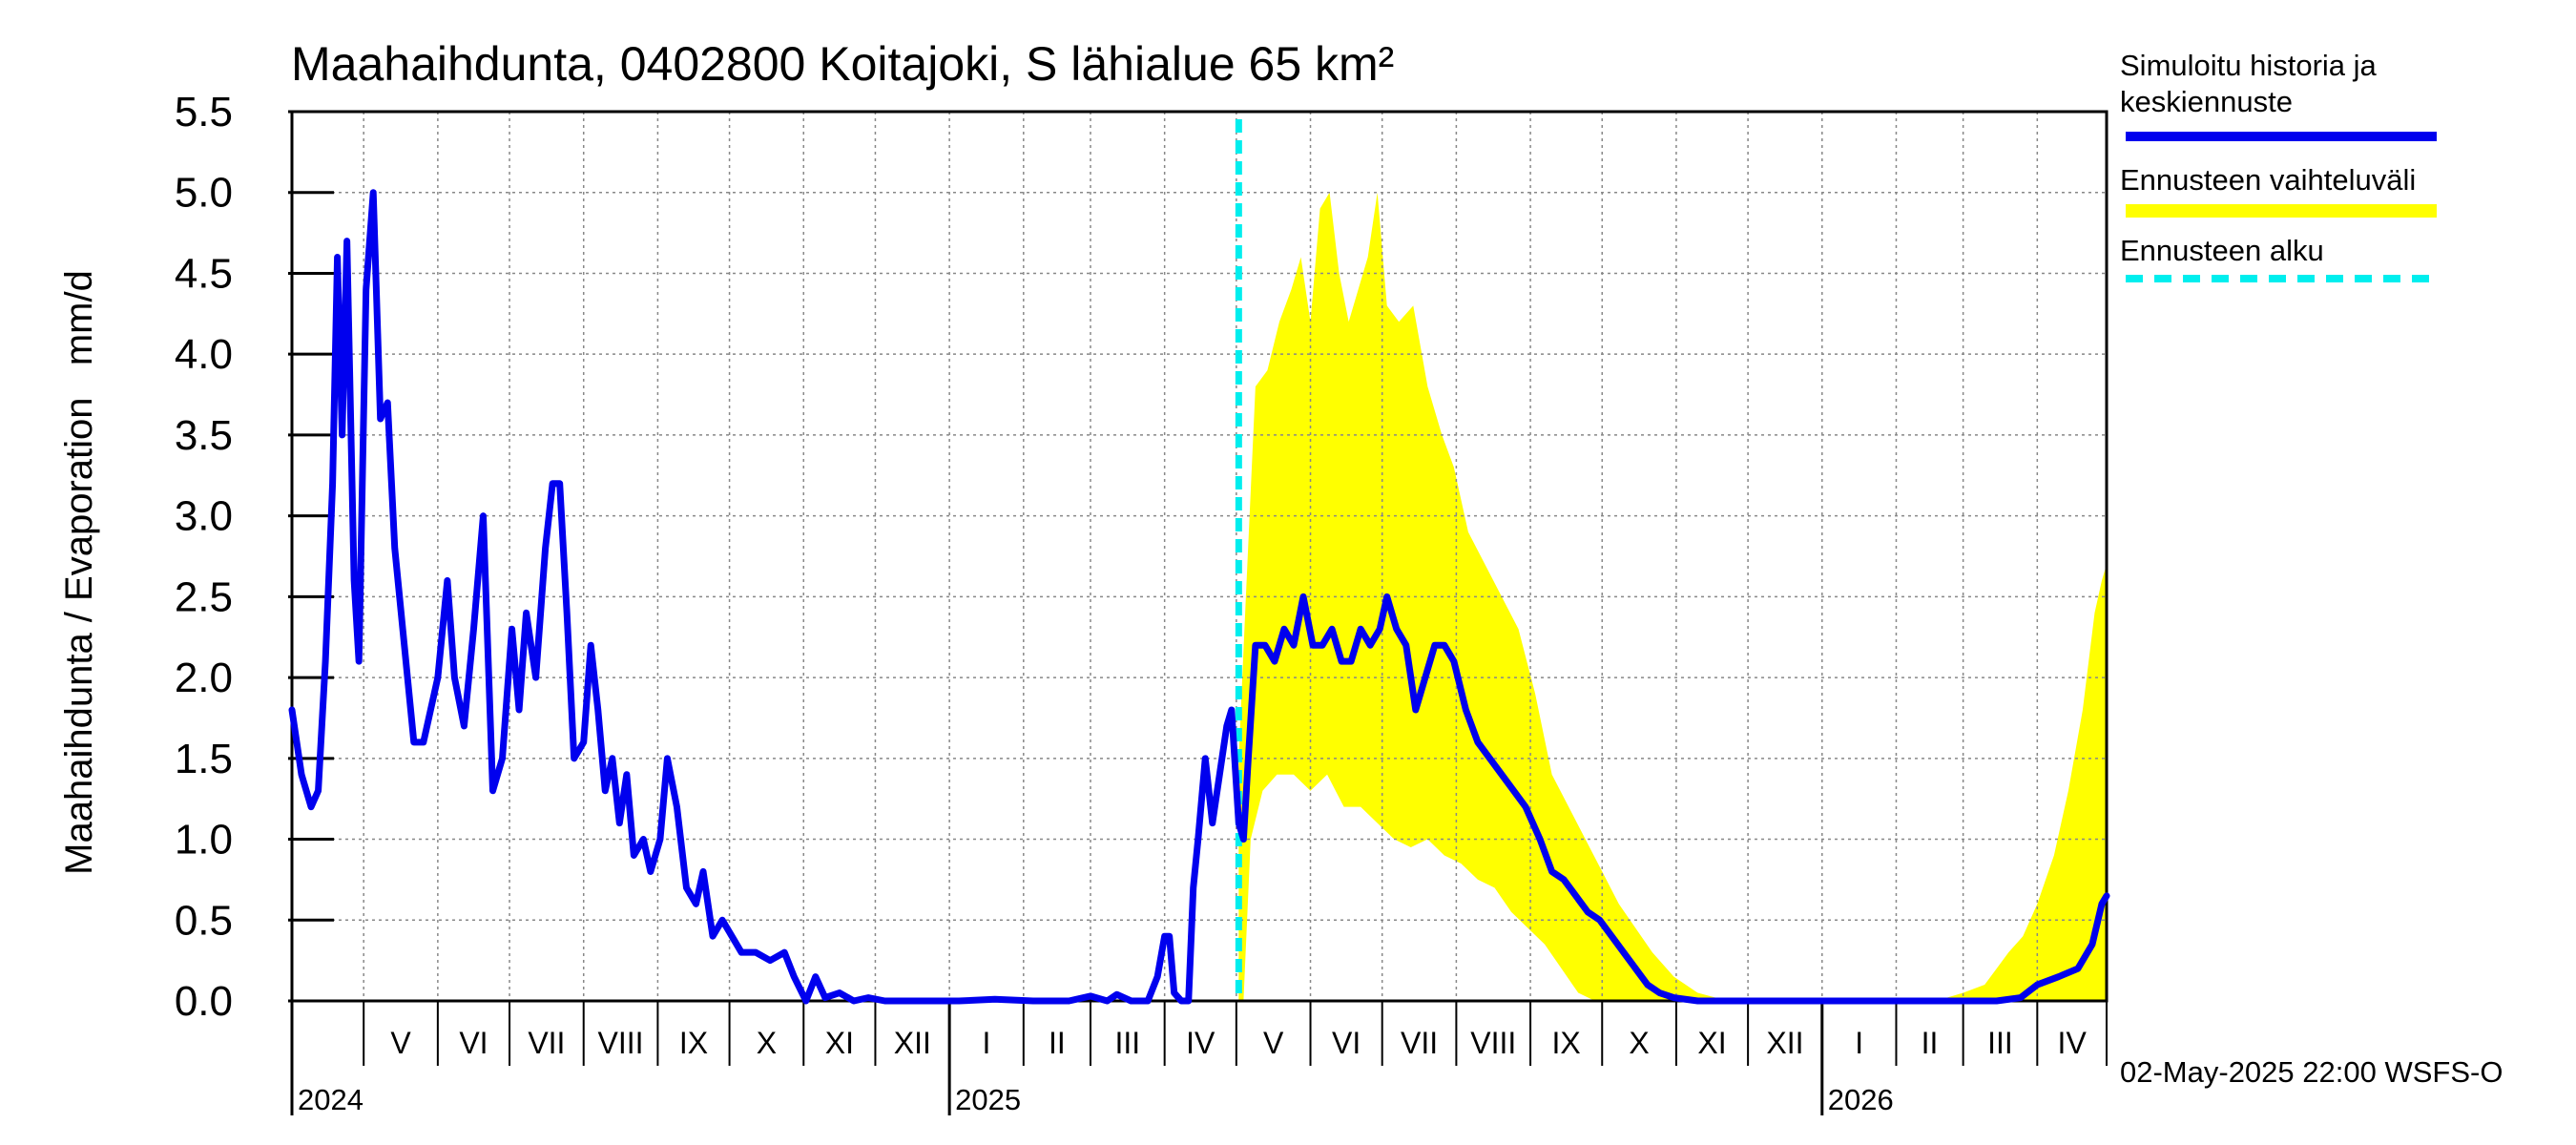 The image size is (2576, 1145). Describe the element at coordinates (204, 840) in the screenshot. I see `y-tick-label: 1.0` at that location.